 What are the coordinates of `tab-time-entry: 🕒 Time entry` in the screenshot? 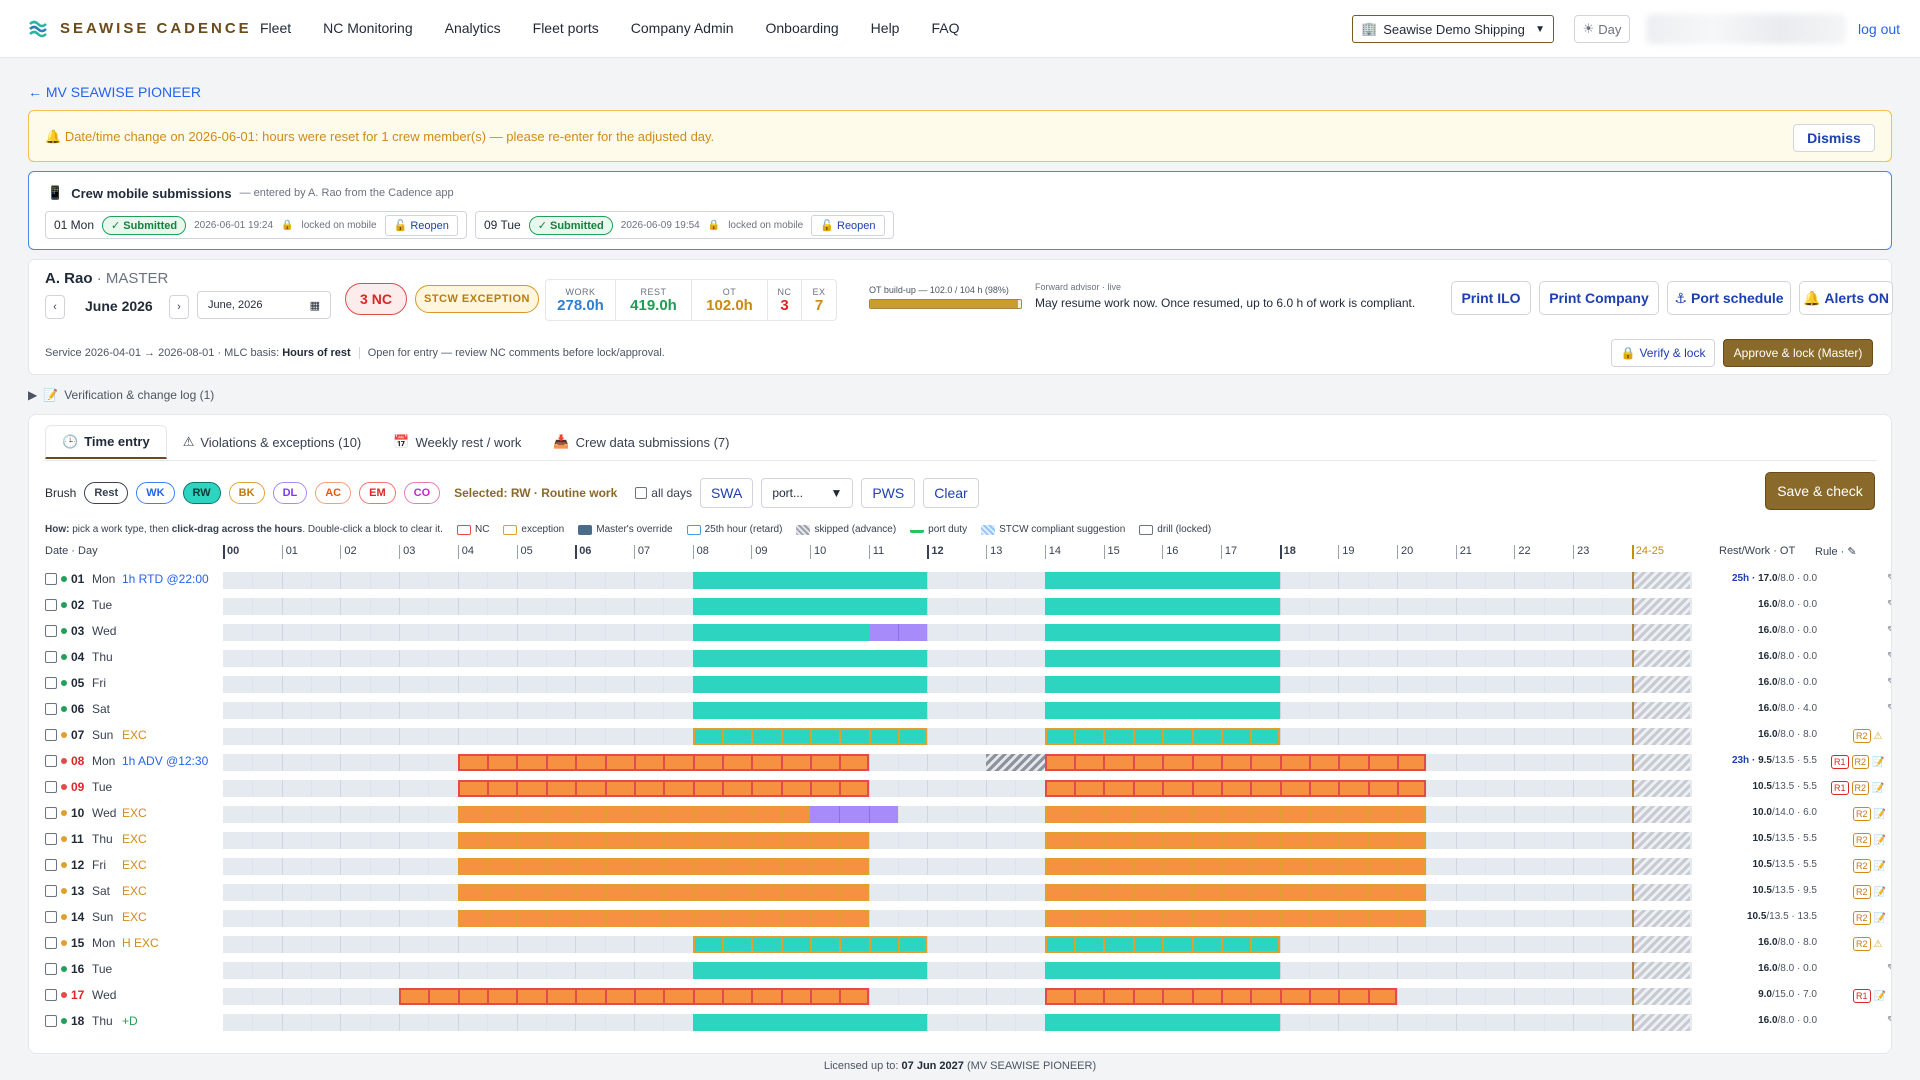 It's located at (106, 442).